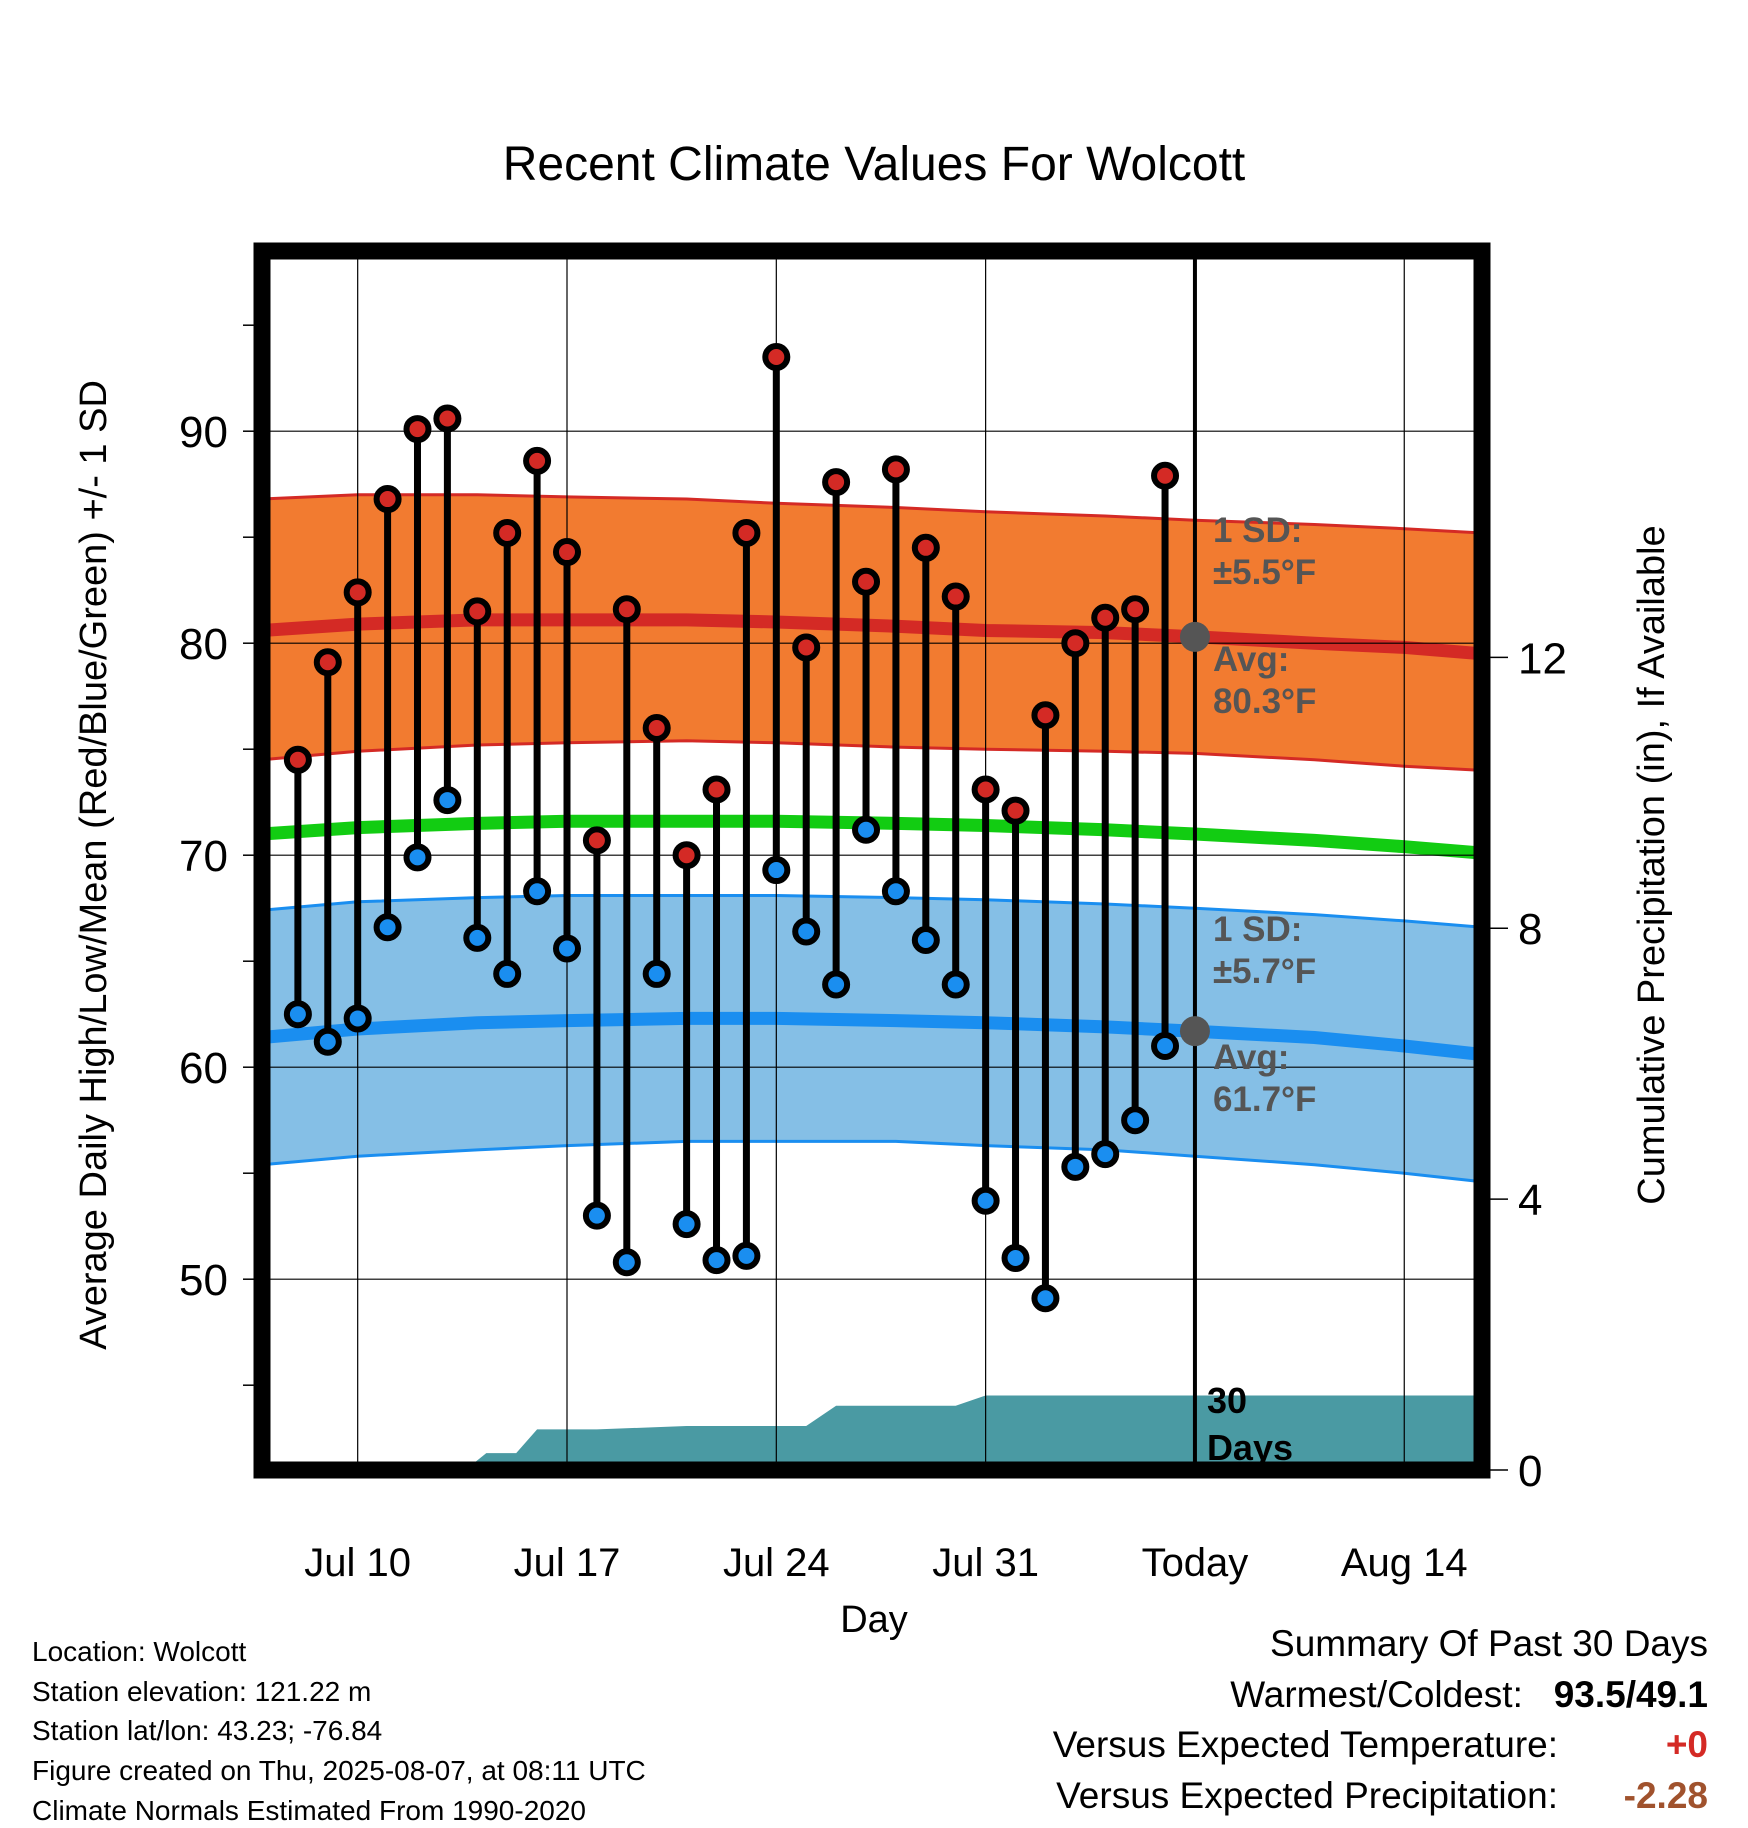 Image resolution: width=1748 pixels, height=1828 pixels. What do you see at coordinates (1530, 1471) in the screenshot?
I see `y2-tick-label: 0` at bounding box center [1530, 1471].